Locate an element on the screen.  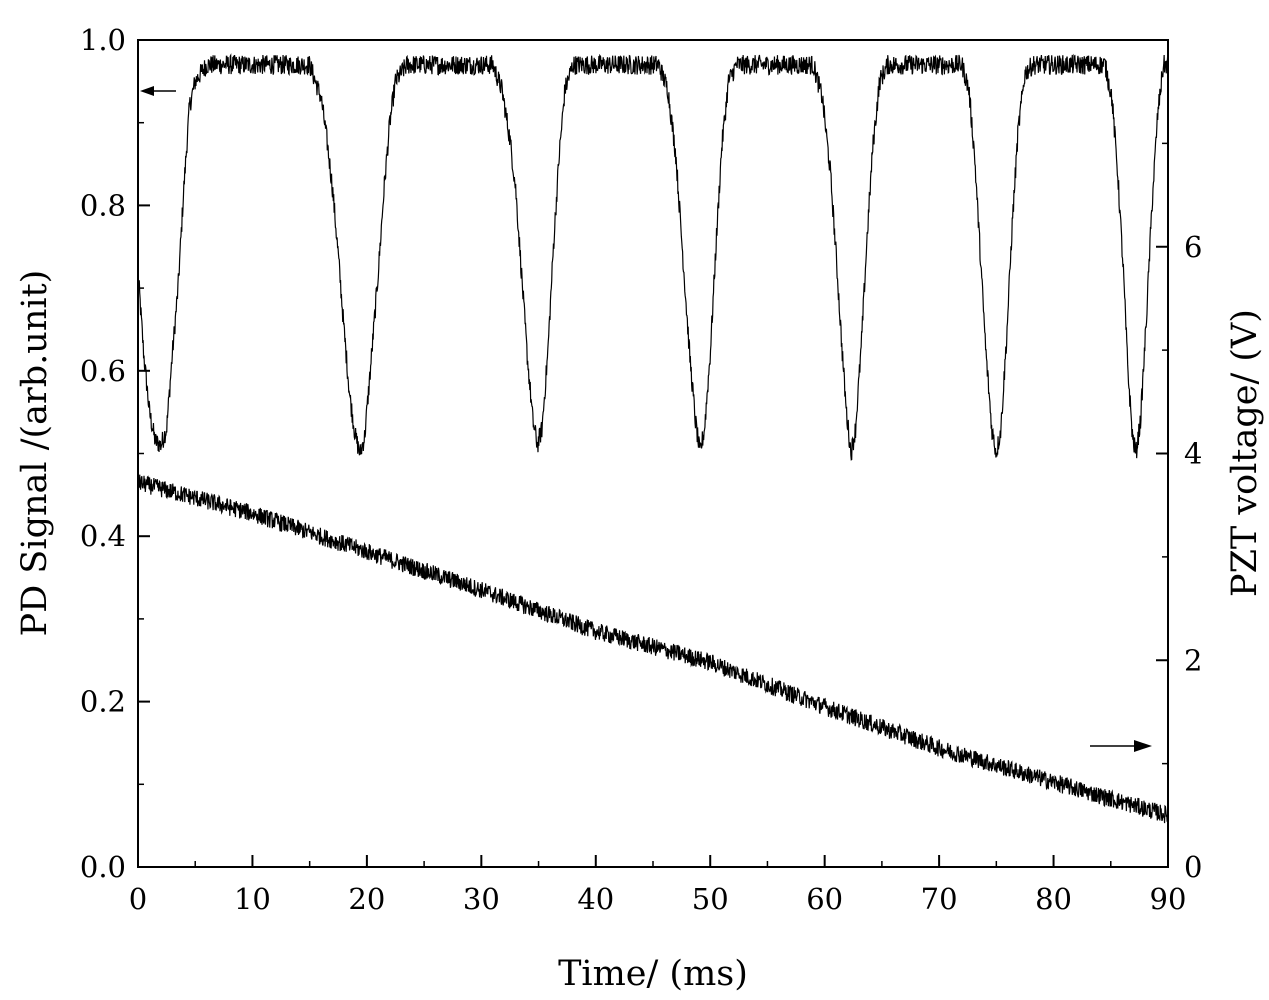
x-tick-label: 10 is located at coordinates (252, 899).